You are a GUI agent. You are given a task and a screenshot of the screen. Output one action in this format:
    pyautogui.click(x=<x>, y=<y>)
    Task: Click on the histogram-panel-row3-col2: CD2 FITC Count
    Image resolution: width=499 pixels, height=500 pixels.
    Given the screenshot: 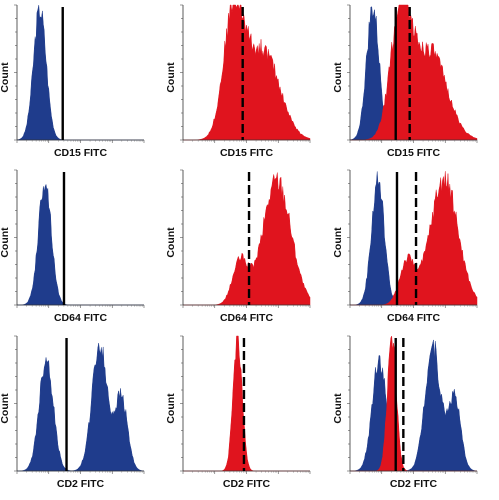 What is the action you would take?
    pyautogui.click(x=238, y=412)
    